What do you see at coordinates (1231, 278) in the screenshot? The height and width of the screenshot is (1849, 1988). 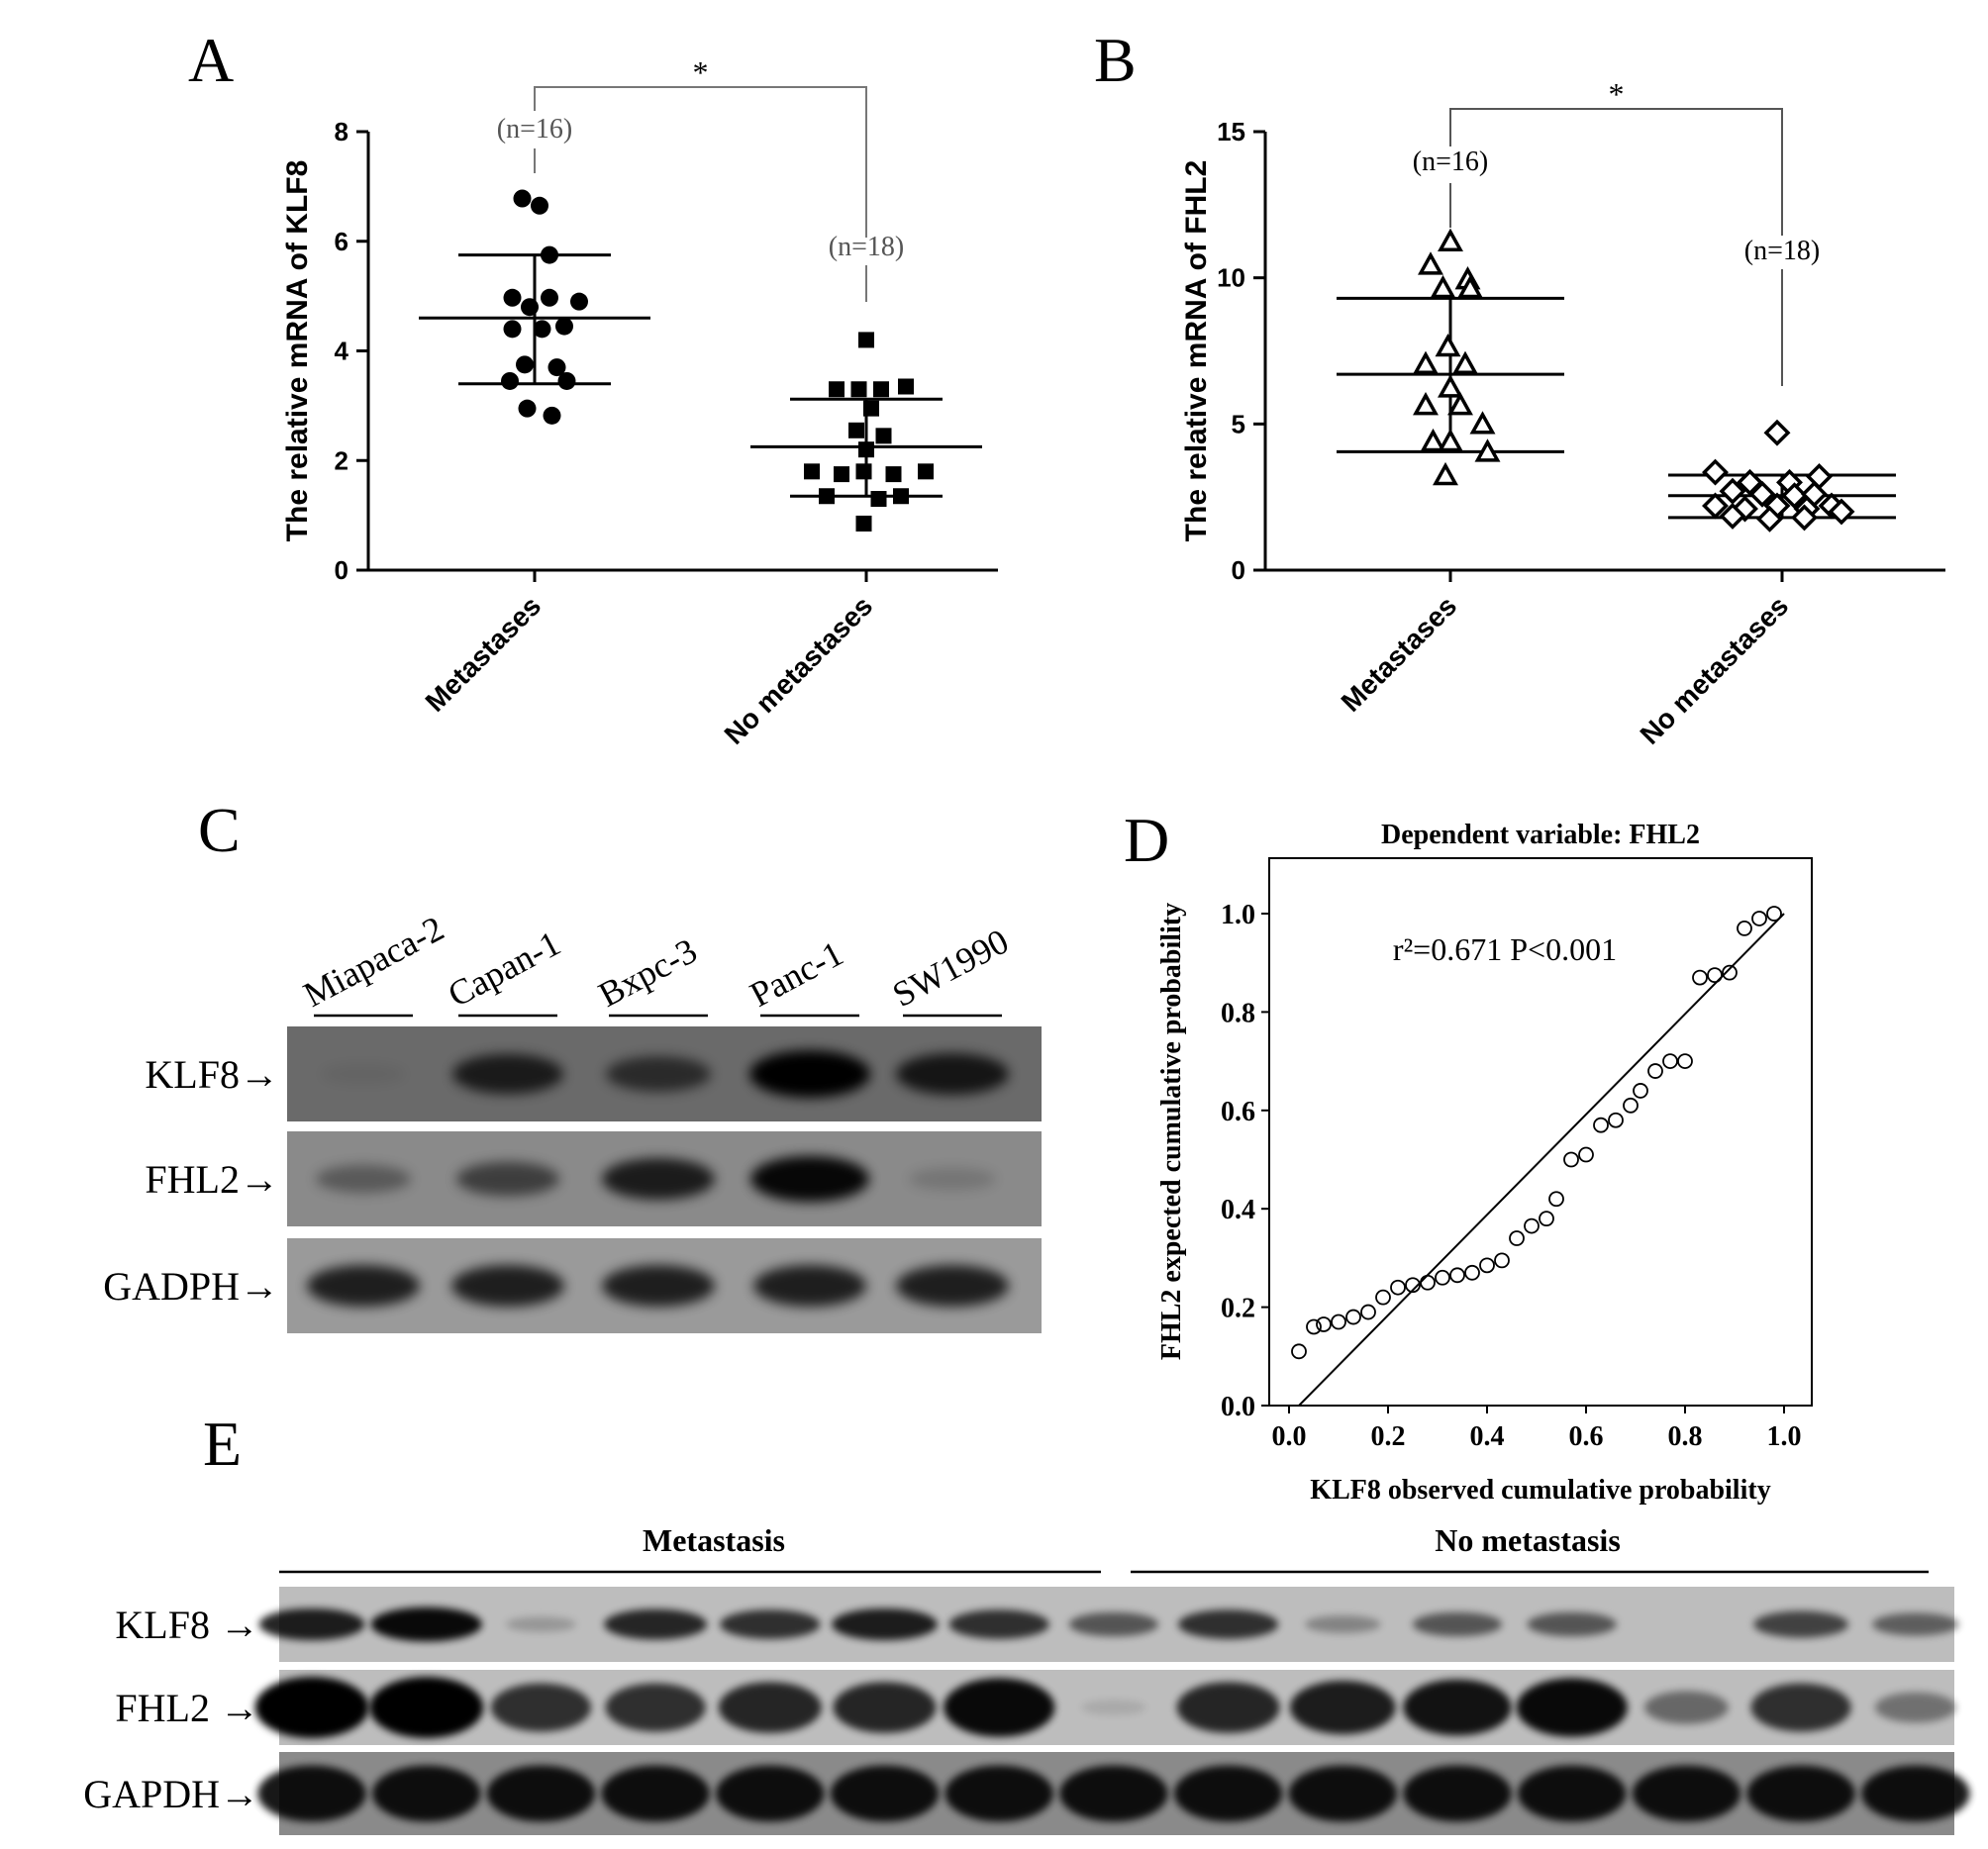 I see `y-tick-label: 10` at bounding box center [1231, 278].